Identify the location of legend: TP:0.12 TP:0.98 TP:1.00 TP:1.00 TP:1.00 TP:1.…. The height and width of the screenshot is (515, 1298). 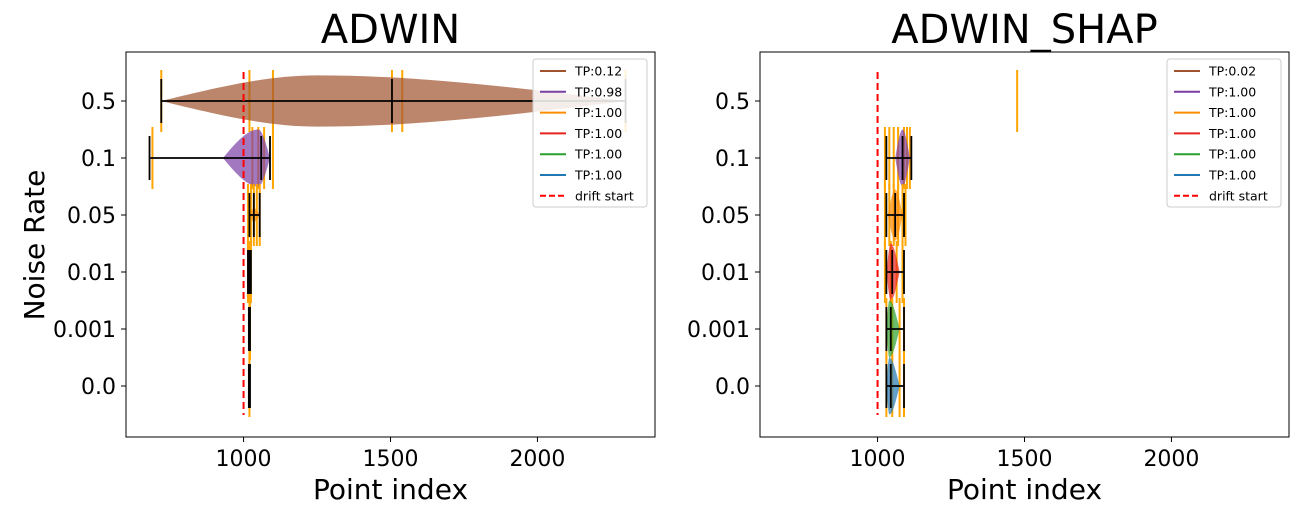
(590, 133).